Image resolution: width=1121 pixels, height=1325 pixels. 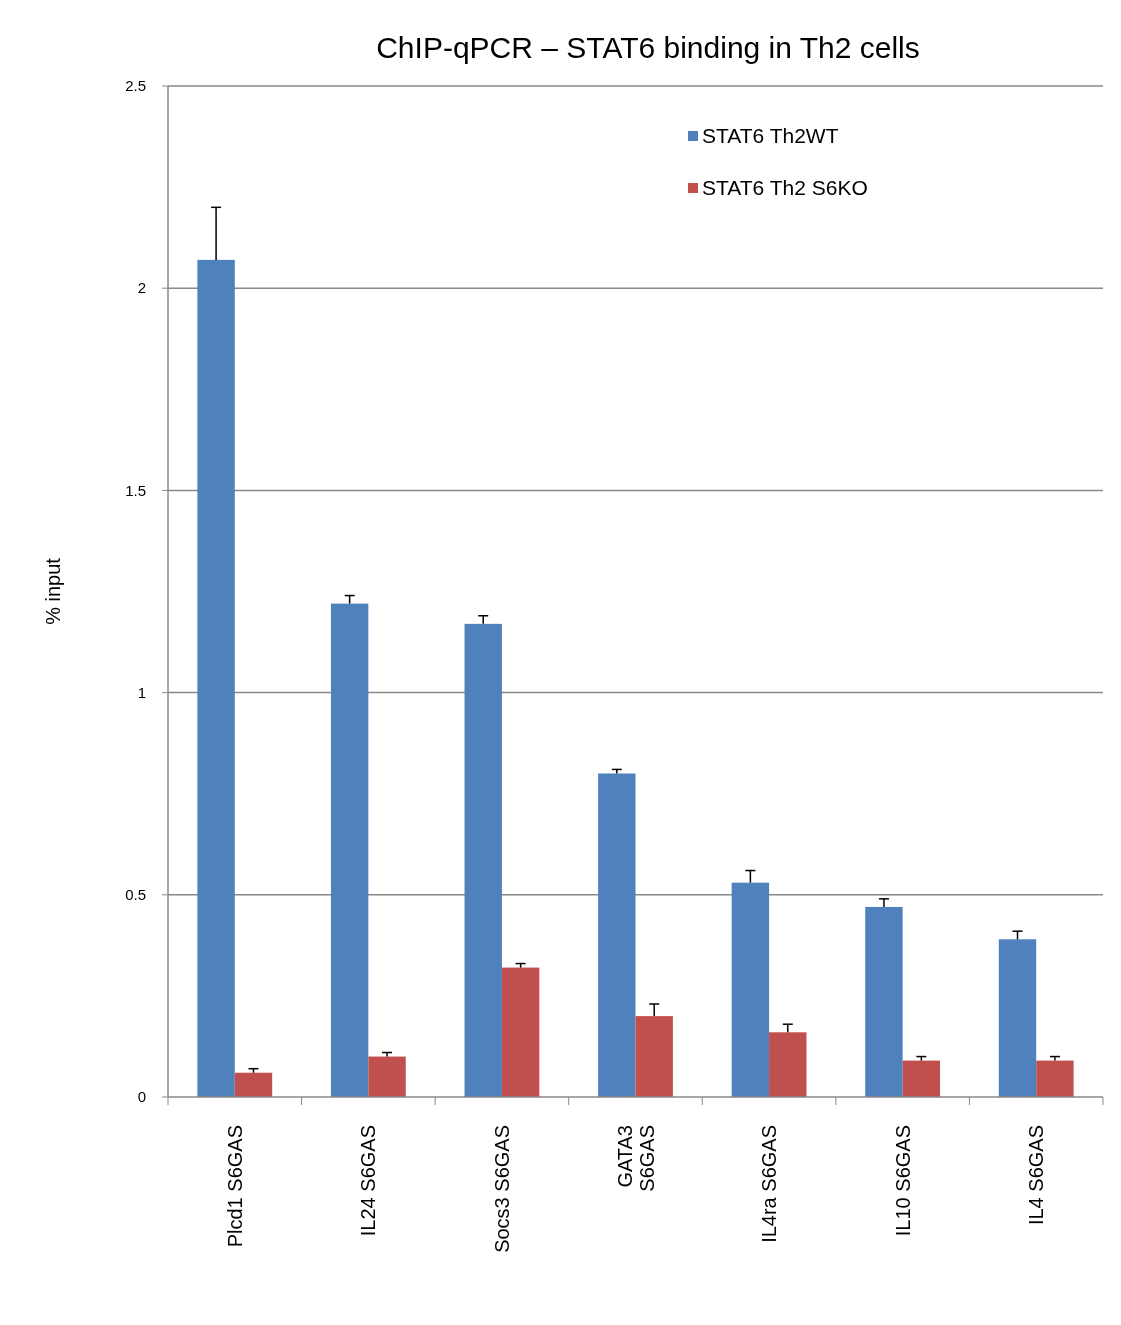 I want to click on chart-title: ChIP-qPCR – STAT6 binding in Th2 cells, so click(x=648, y=47).